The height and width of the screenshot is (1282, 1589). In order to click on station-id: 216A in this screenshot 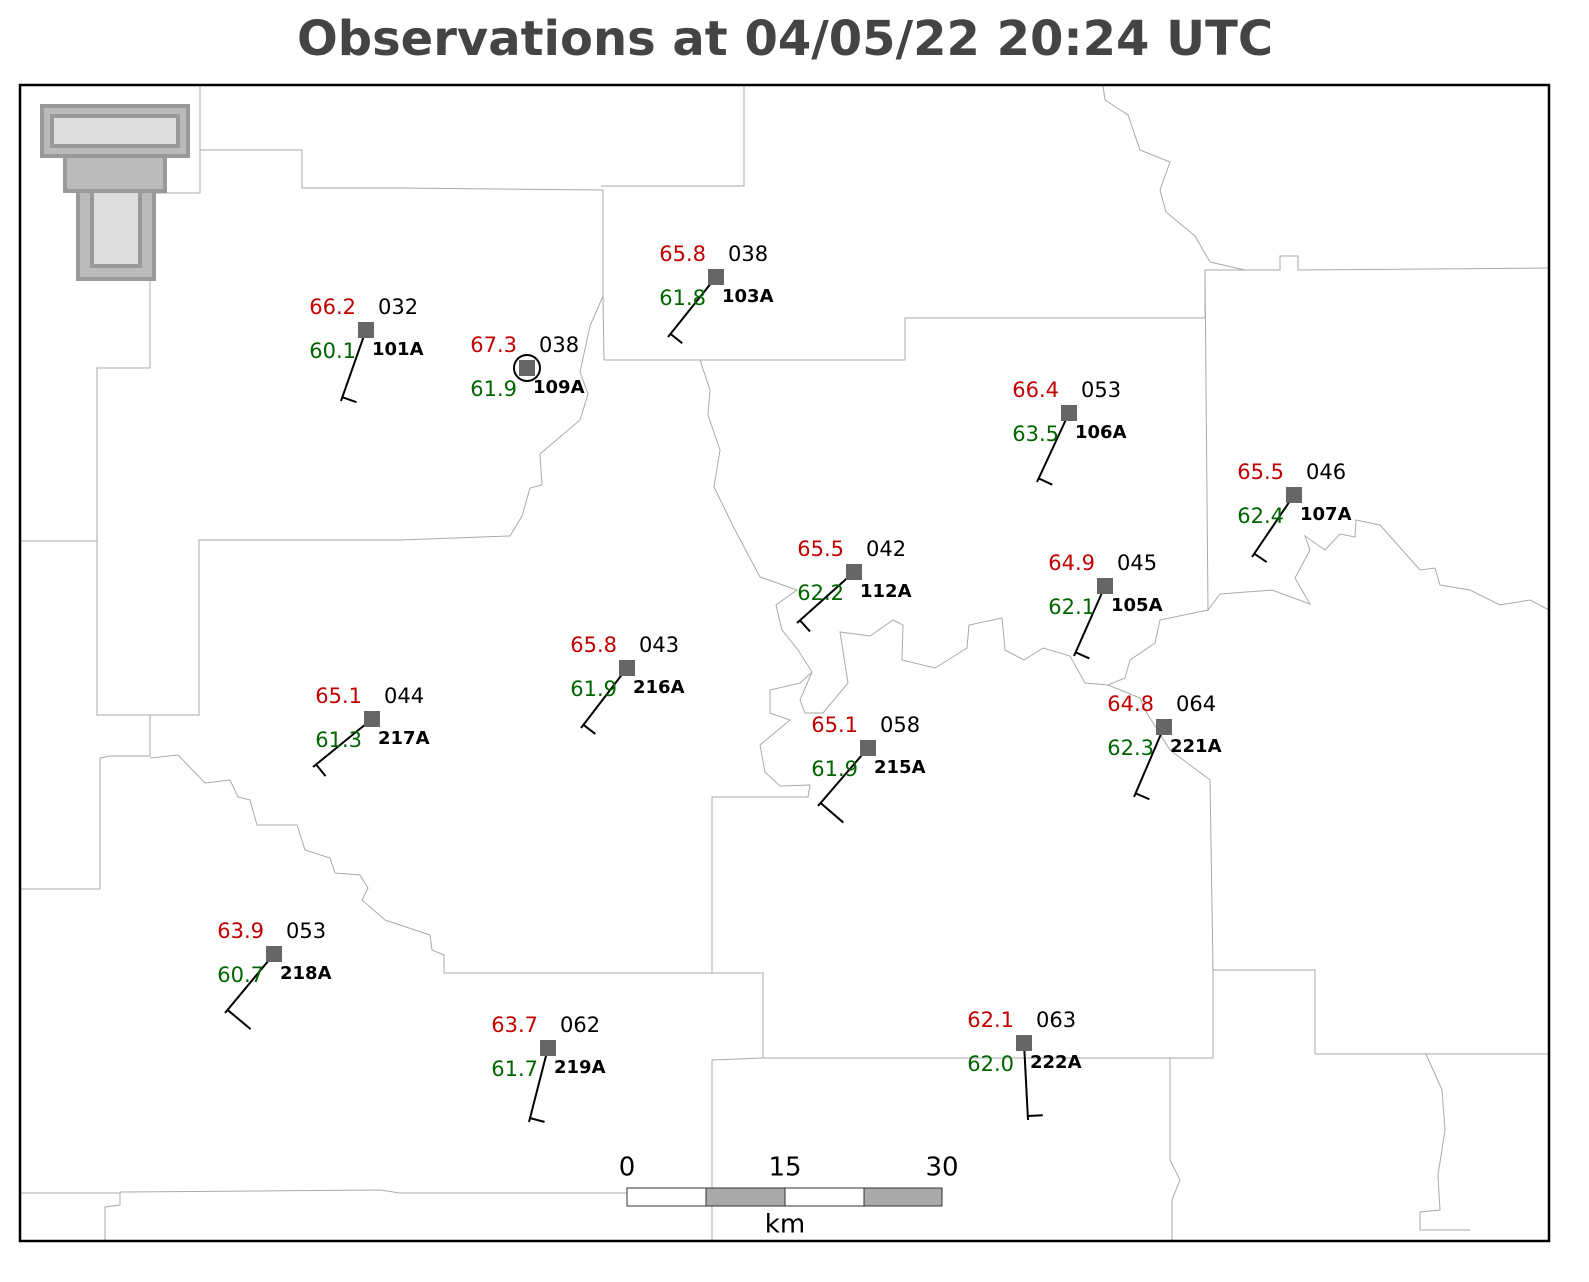, I will do `click(659, 687)`.